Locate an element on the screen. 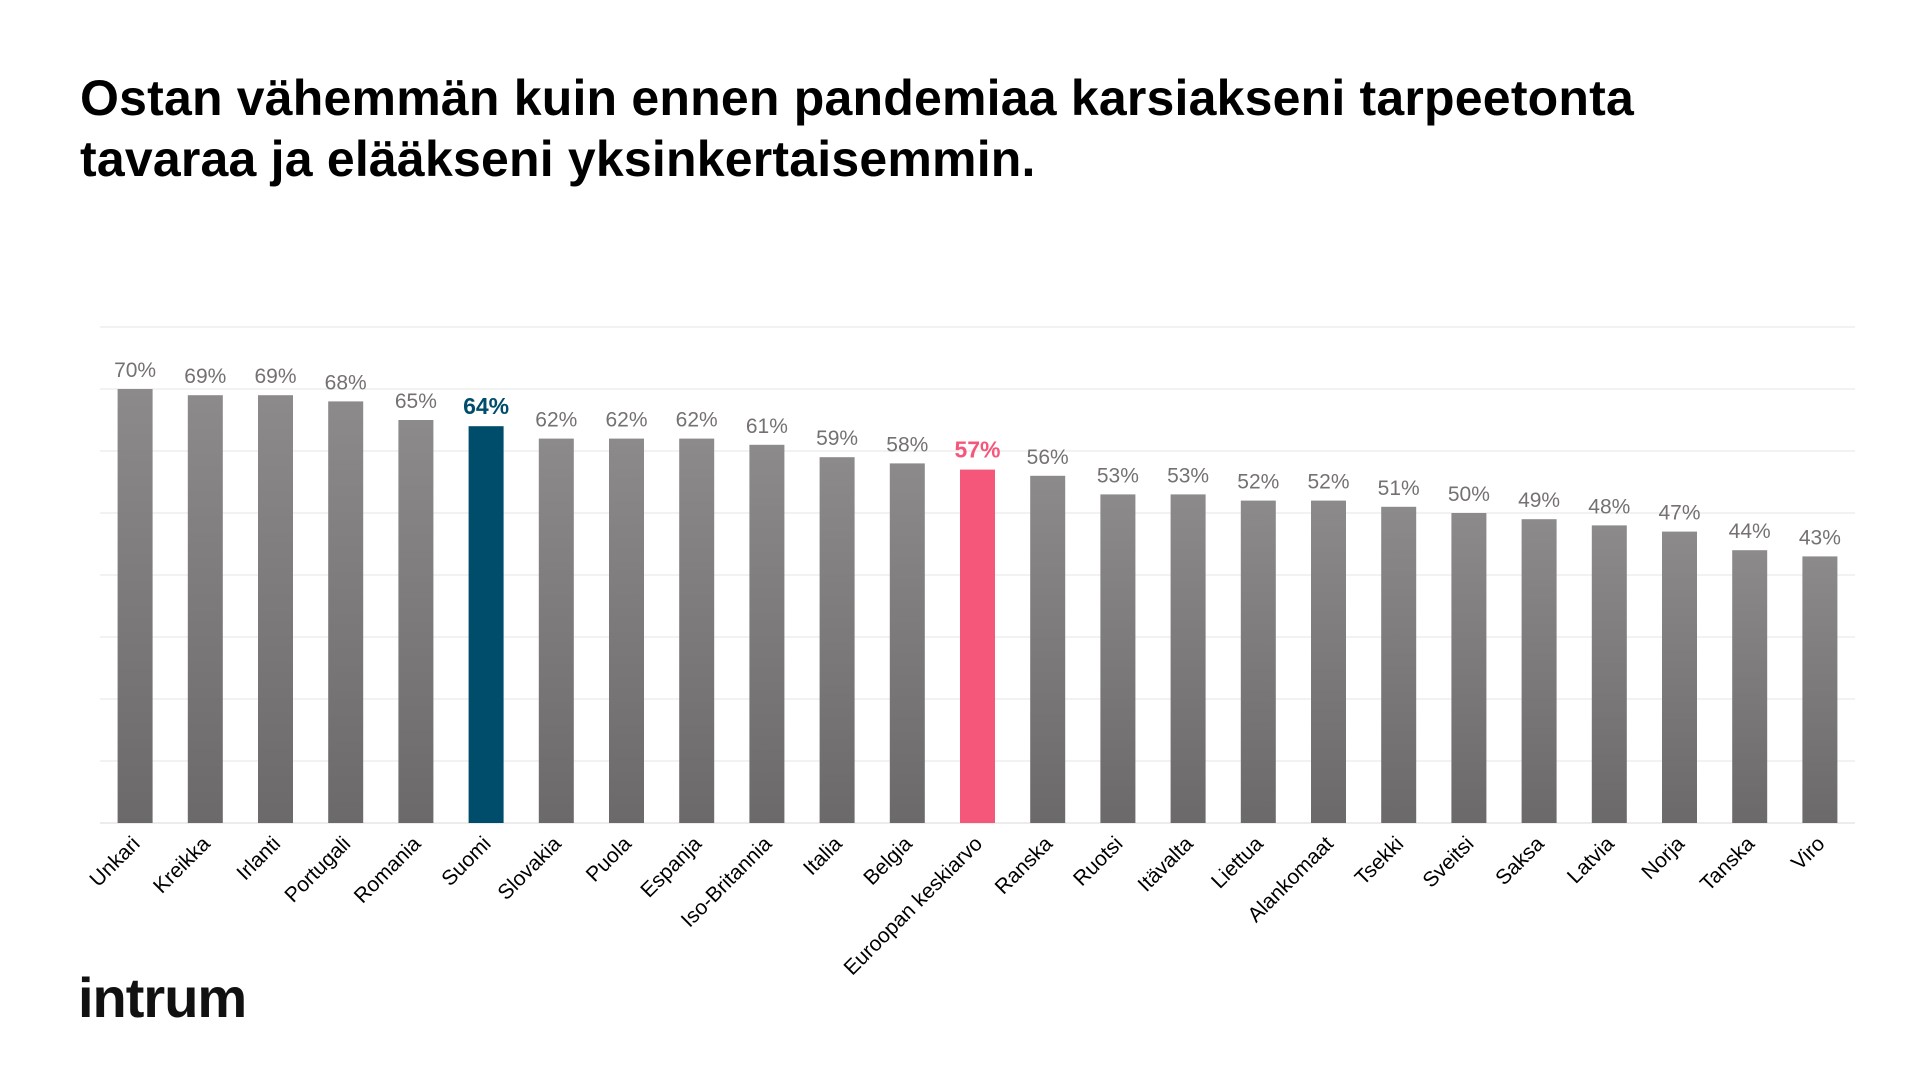 The width and height of the screenshot is (1920, 1080). bar-irlanti is located at coordinates (275, 609).